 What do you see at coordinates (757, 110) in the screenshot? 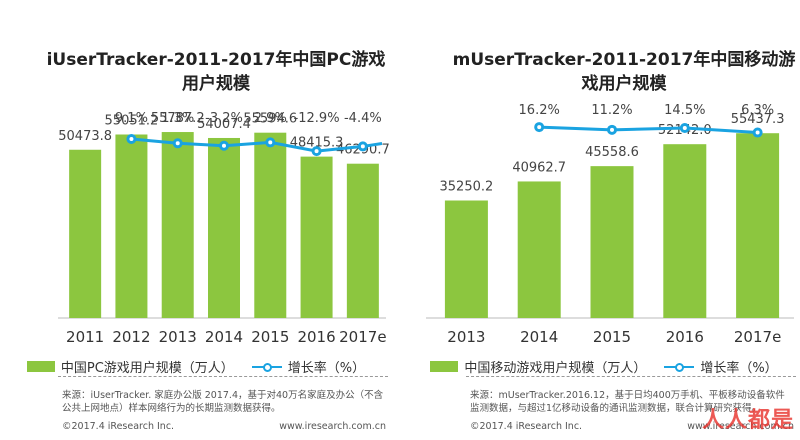
I see `growth-rate-label: 6.3%` at bounding box center [757, 110].